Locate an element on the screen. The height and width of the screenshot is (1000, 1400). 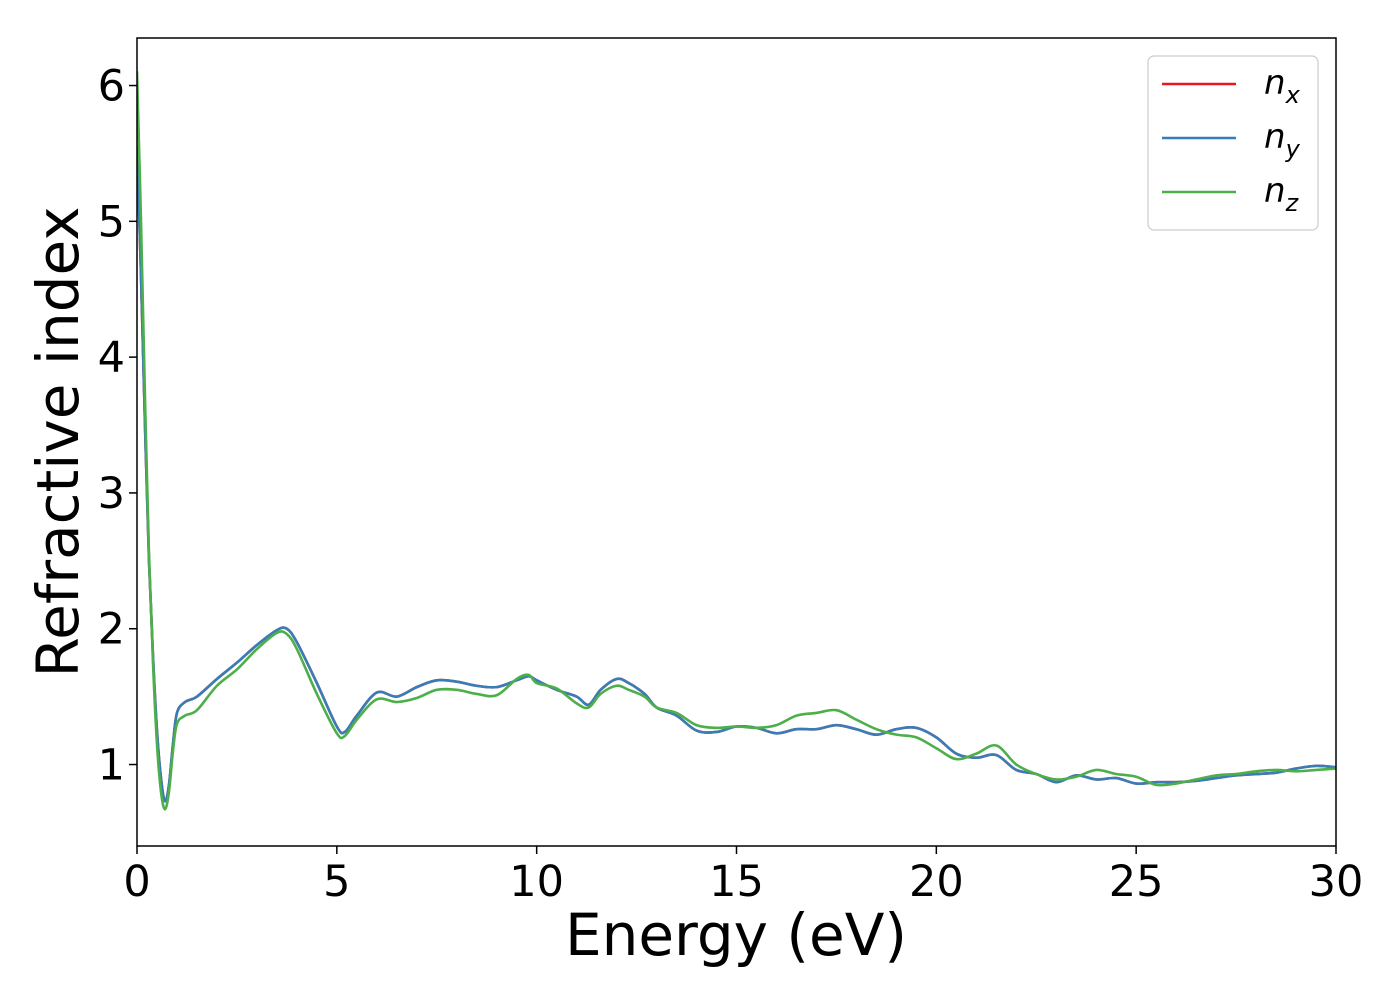
legend: nx ny nz is located at coordinates (1233, 143).